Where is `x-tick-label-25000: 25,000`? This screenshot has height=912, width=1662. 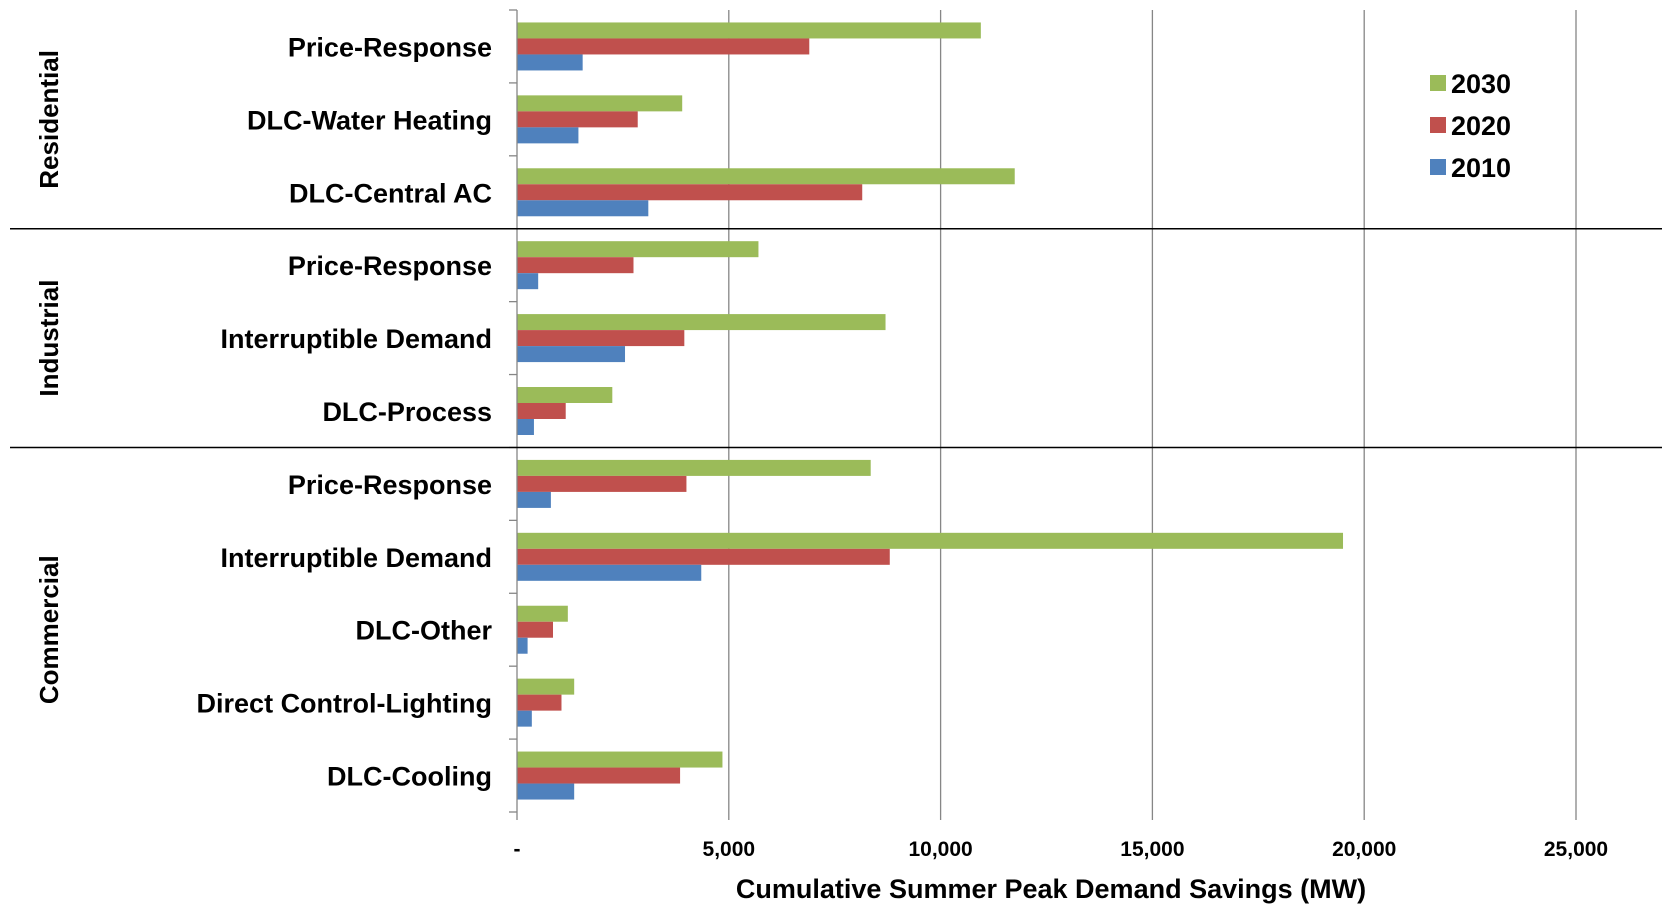 x-tick-label-25000: 25,000 is located at coordinates (1576, 849).